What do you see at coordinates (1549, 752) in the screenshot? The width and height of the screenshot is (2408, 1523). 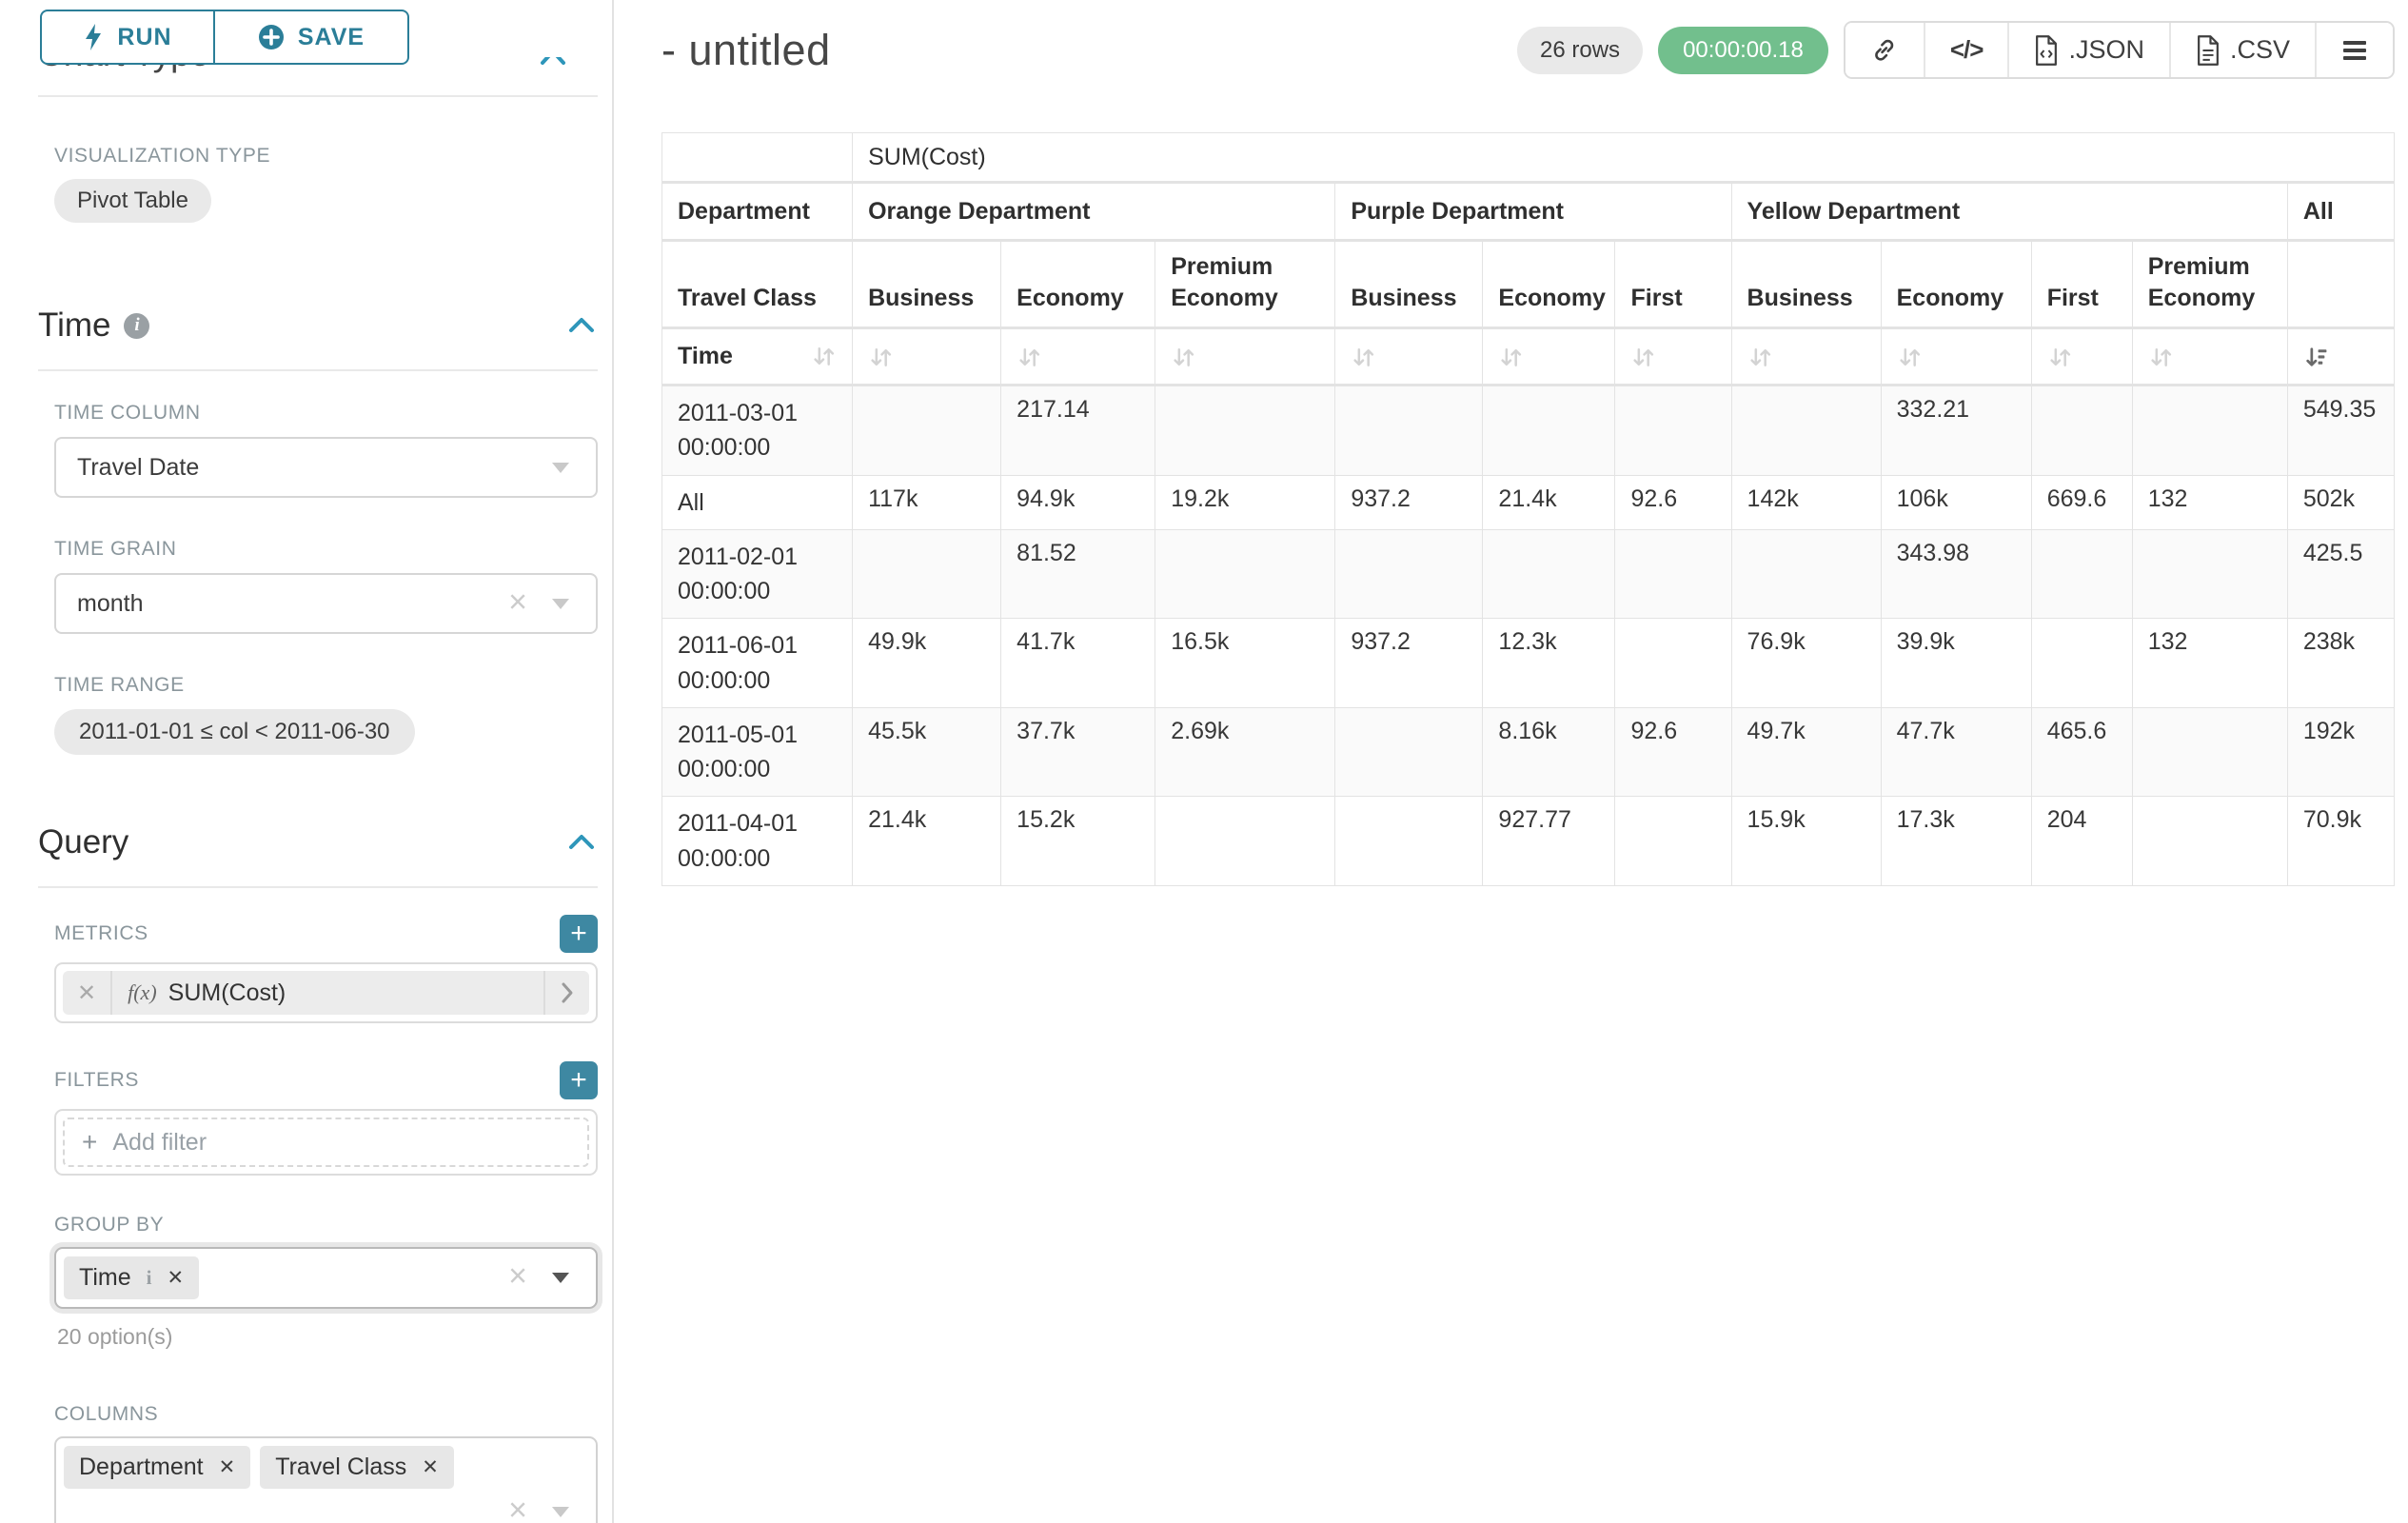 I see `pivot-value-cell: 8.16k` at bounding box center [1549, 752].